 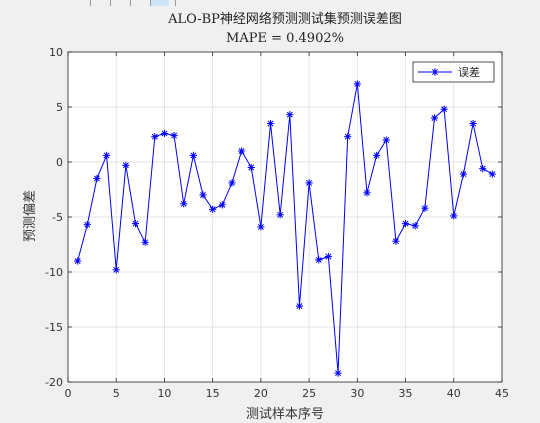 I want to click on x-tick-label: 45, so click(x=502, y=393).